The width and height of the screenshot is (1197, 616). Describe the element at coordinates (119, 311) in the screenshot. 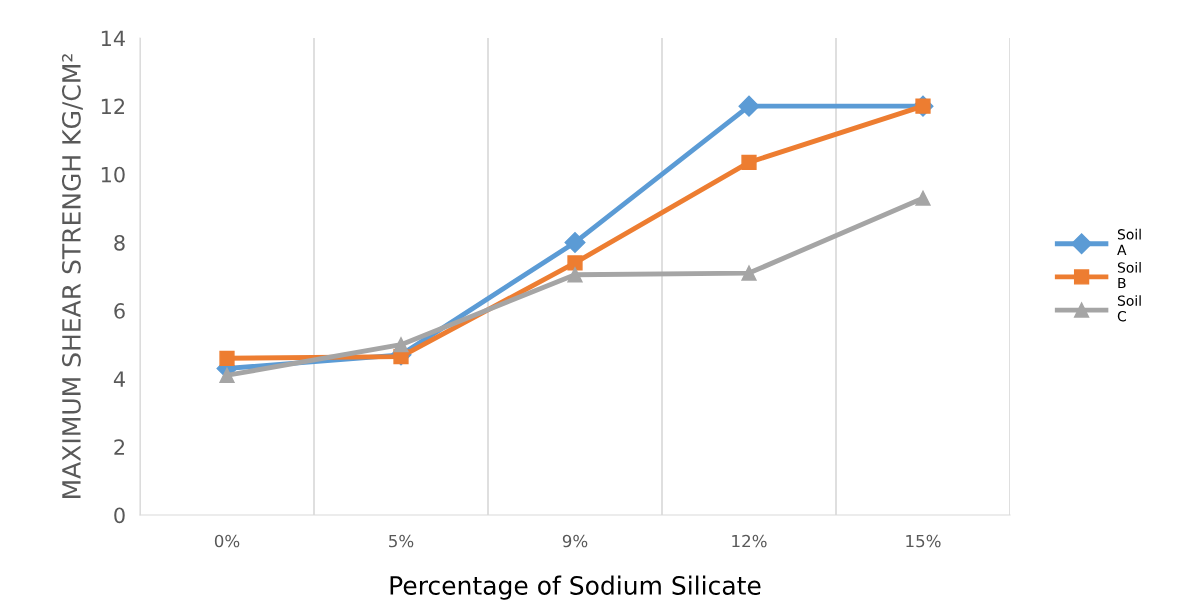

I see `y-tick-label: 6` at that location.